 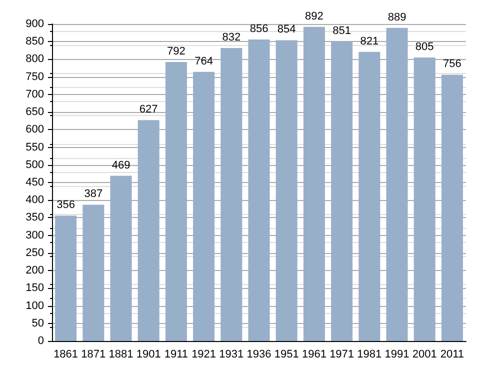 What do you see at coordinates (35, 94) in the screenshot?
I see `y-tick-label: 700` at bounding box center [35, 94].